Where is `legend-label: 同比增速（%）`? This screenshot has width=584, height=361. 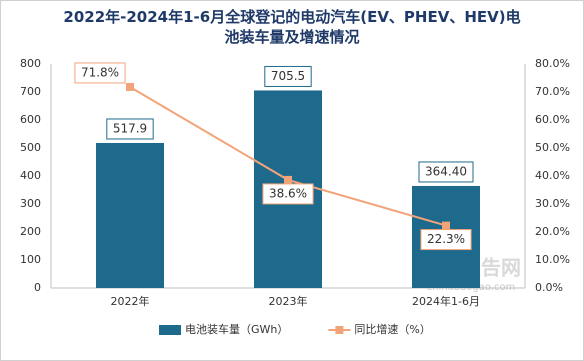 legend-label: 同比增速（%） is located at coordinates (392, 329).